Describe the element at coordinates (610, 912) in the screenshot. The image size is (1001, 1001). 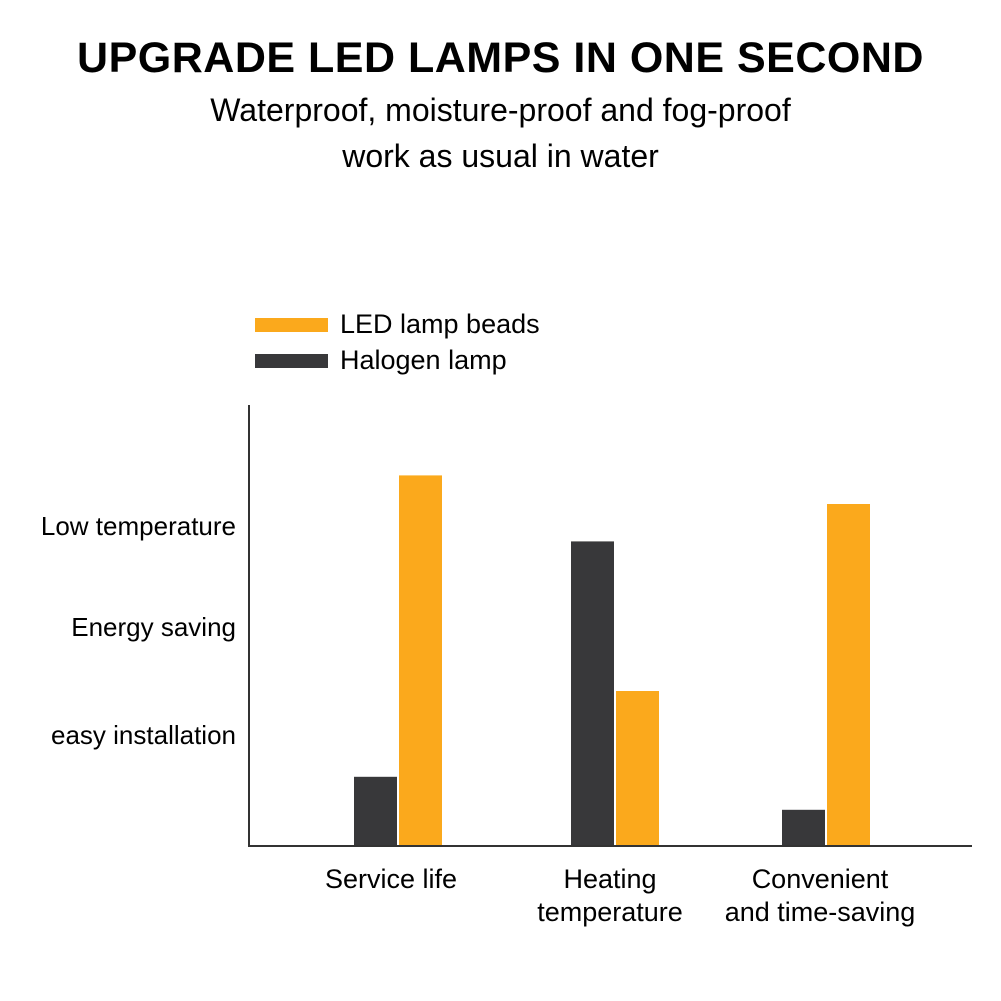
I see `x-label-line: temperature` at that location.